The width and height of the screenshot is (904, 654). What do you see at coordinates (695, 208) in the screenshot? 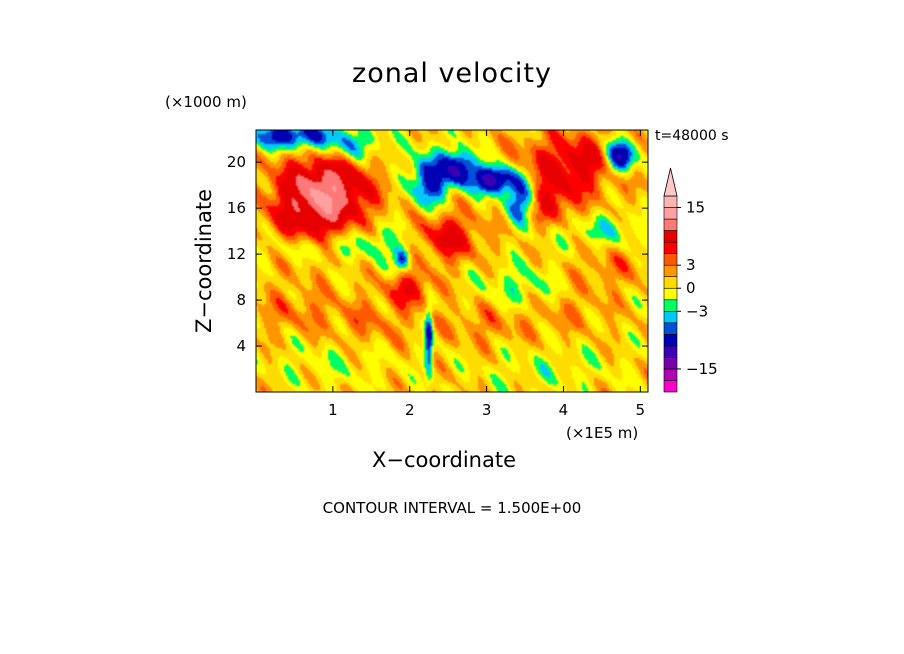
I see `colorbar-tick-label: 15` at bounding box center [695, 208].